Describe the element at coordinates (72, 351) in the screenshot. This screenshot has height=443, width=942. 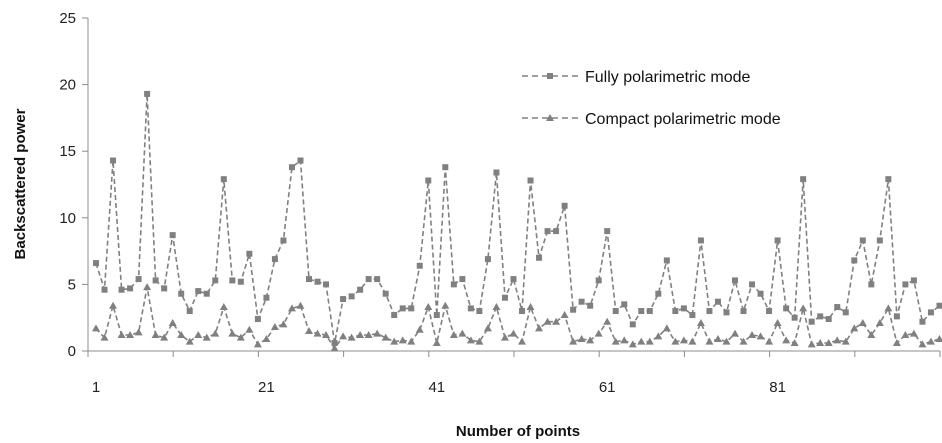
I see `y-tick-label: 0` at that location.